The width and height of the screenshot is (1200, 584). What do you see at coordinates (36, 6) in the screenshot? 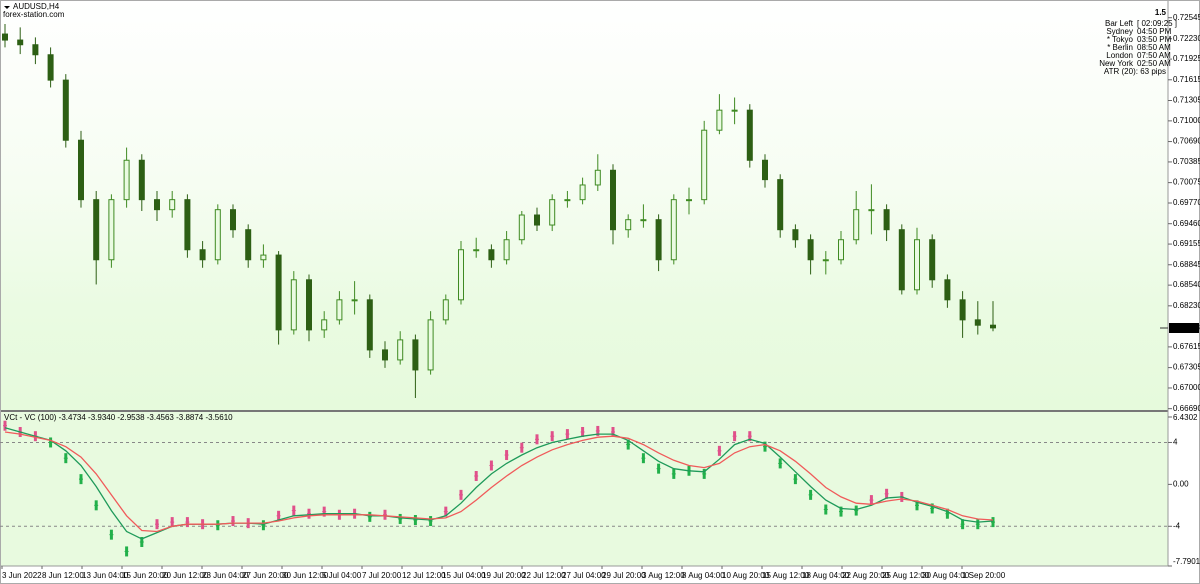
I see `symbol-title: AUDUSD,H4` at bounding box center [36, 6].